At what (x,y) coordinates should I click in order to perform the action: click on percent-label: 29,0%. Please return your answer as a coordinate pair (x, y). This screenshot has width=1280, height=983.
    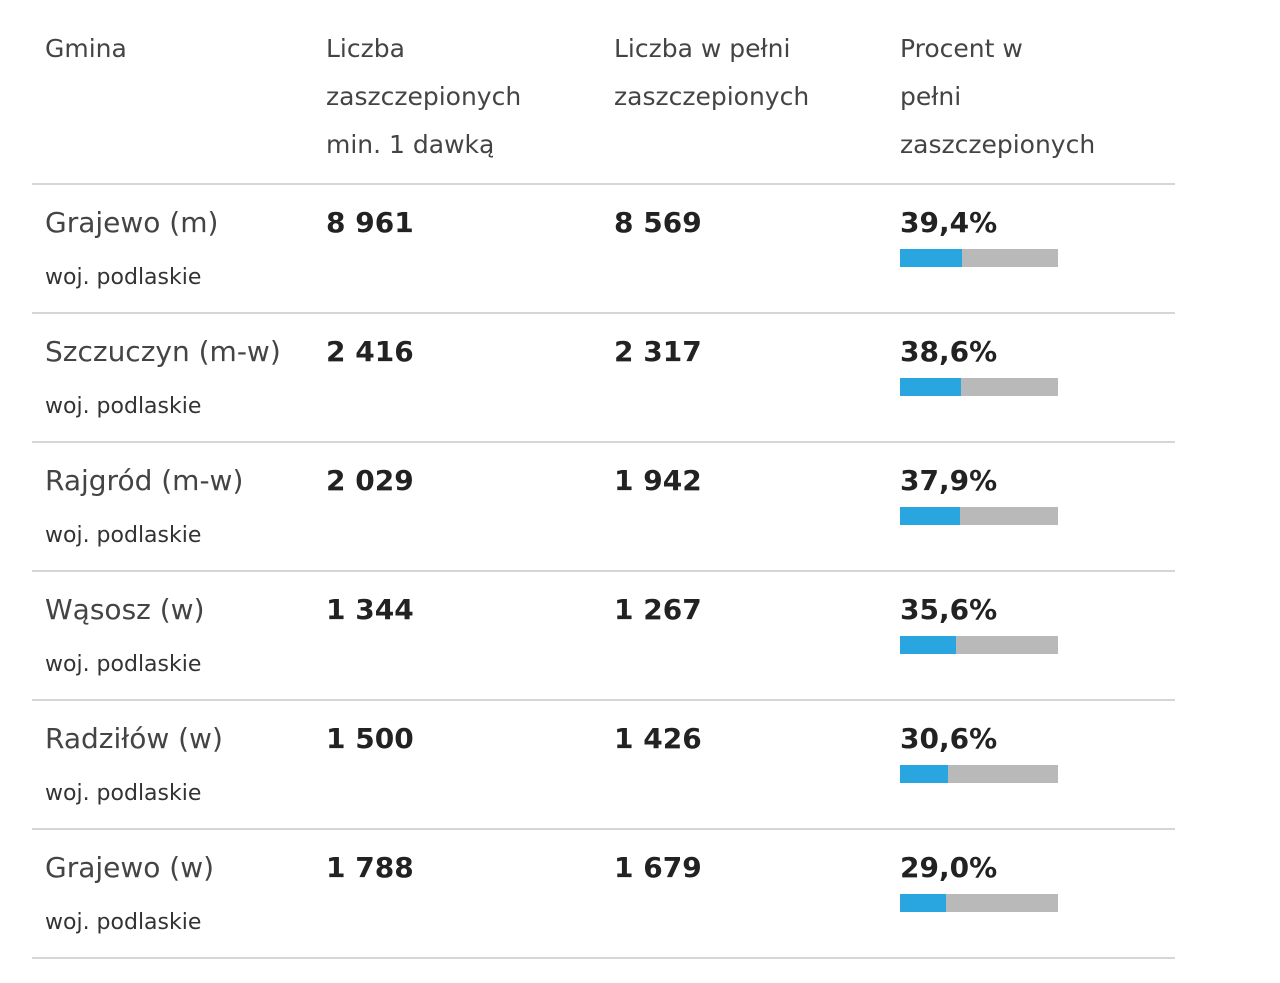
    Looking at the image, I should click on (949, 867).